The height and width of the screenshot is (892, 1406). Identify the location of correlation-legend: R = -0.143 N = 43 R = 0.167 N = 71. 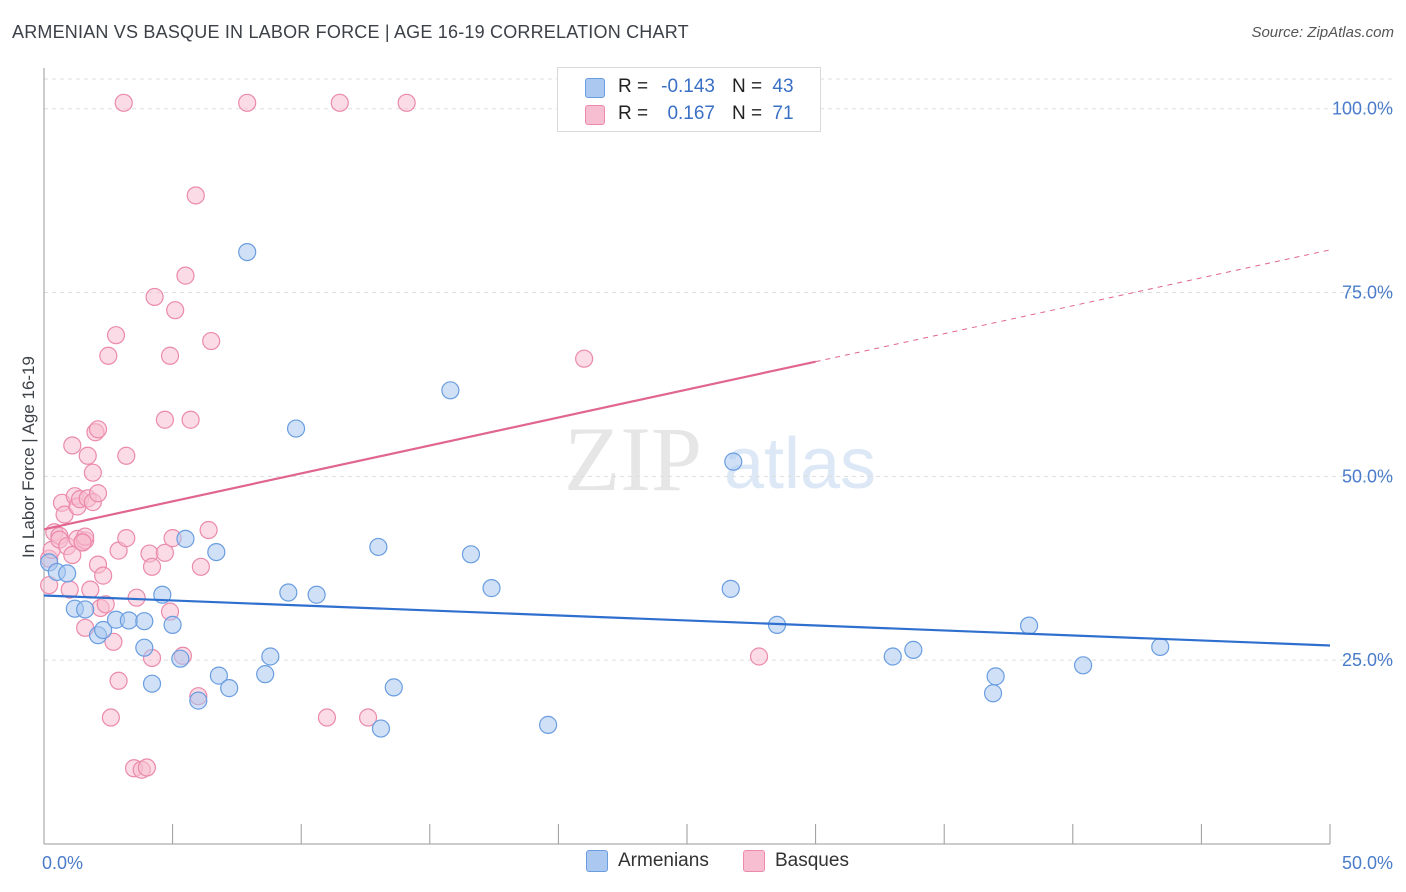
(689, 99).